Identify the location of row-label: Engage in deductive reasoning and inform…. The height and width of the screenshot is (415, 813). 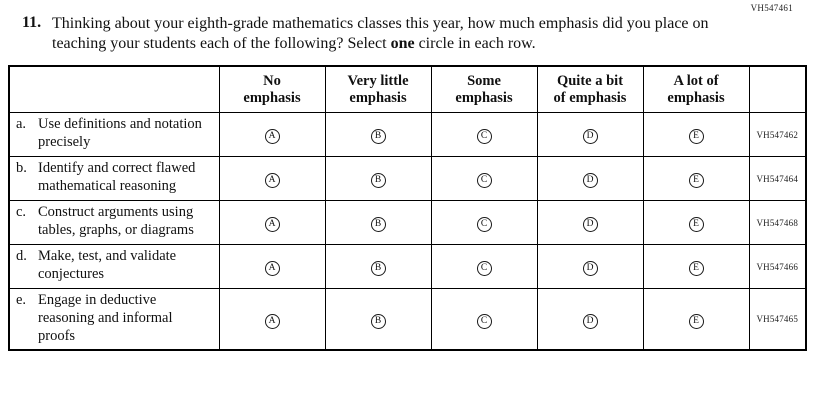
(105, 318).